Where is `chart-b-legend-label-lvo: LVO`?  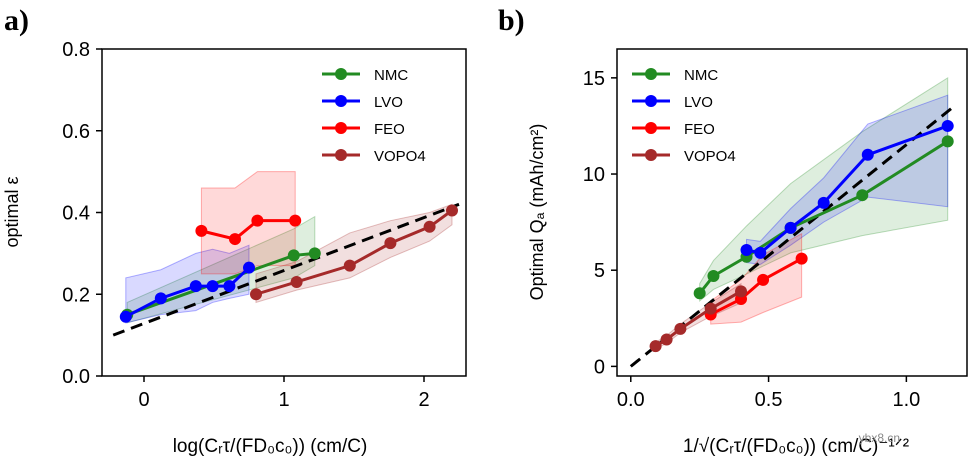
chart-b-legend-label-lvo: LVO is located at coordinates (698, 102).